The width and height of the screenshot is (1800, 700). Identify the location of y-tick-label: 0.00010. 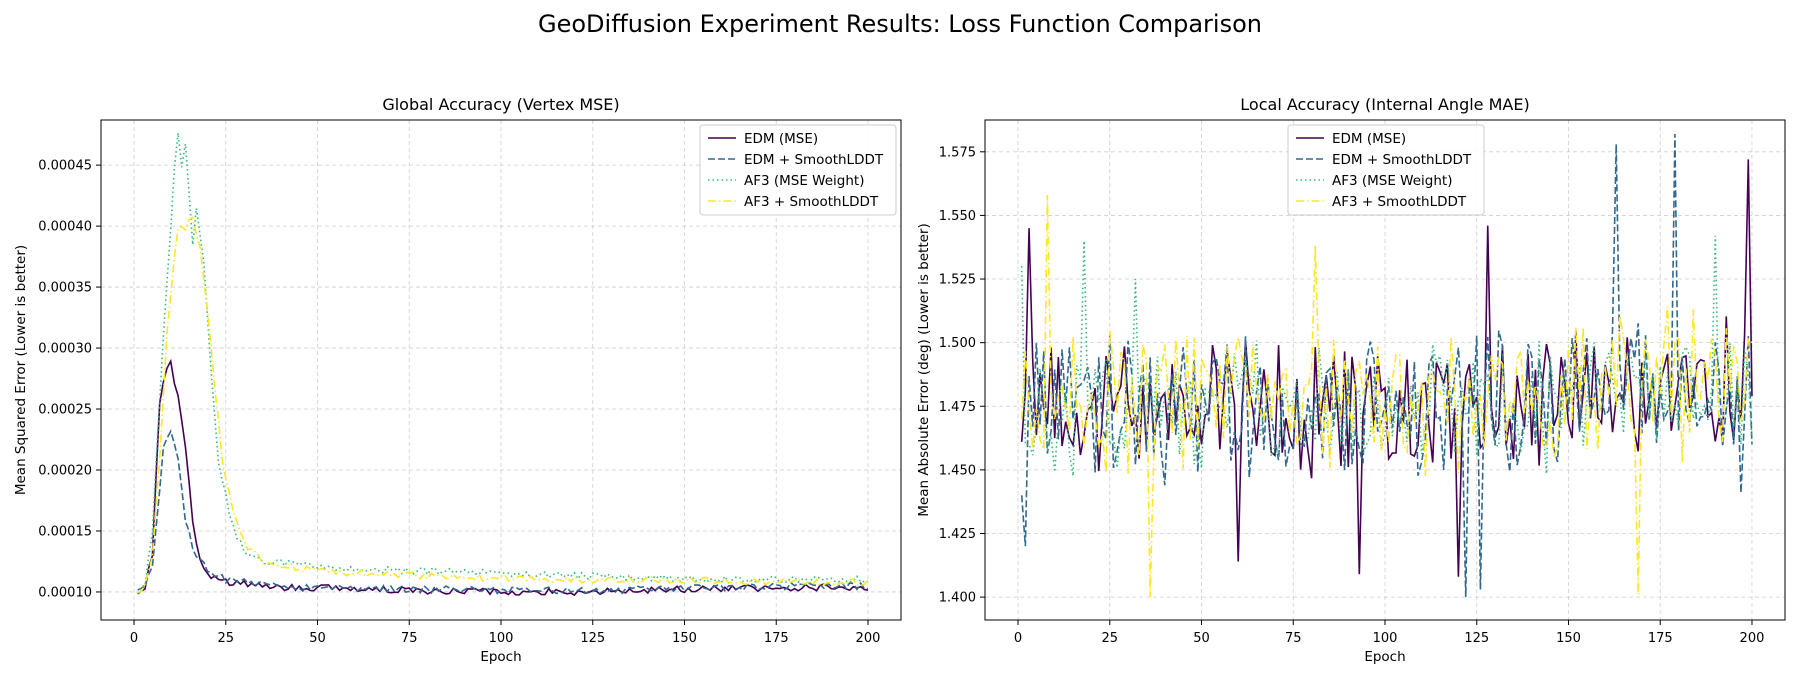
(65, 592).